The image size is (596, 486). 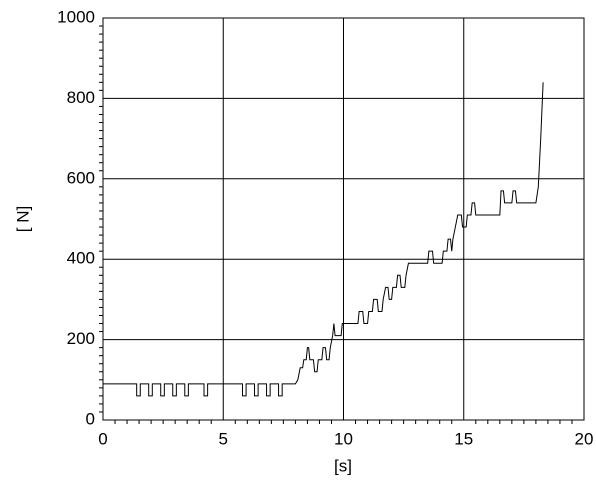 What do you see at coordinates (76, 16) in the screenshot?
I see `y-tick-label: 1000` at bounding box center [76, 16].